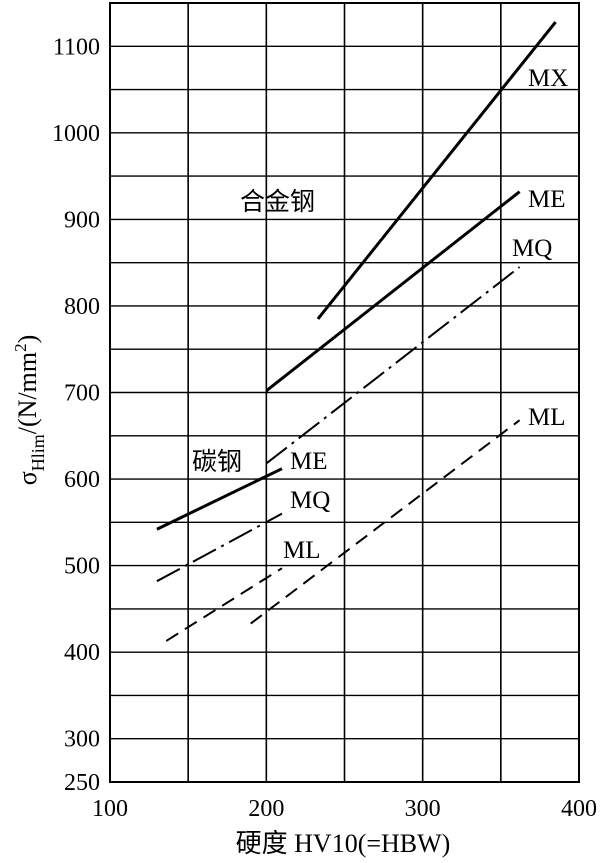  Describe the element at coordinates (82, 307) in the screenshot. I see `y-tick-label-800: 800` at that location.